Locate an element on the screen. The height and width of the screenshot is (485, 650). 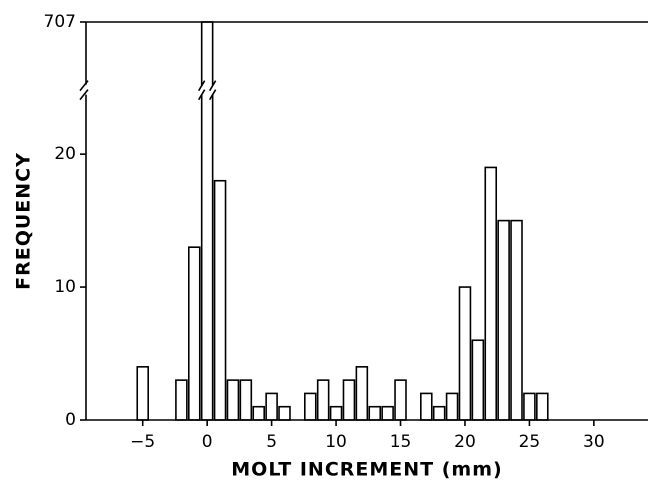
x-tick-label: 15 is located at coordinates (401, 442).